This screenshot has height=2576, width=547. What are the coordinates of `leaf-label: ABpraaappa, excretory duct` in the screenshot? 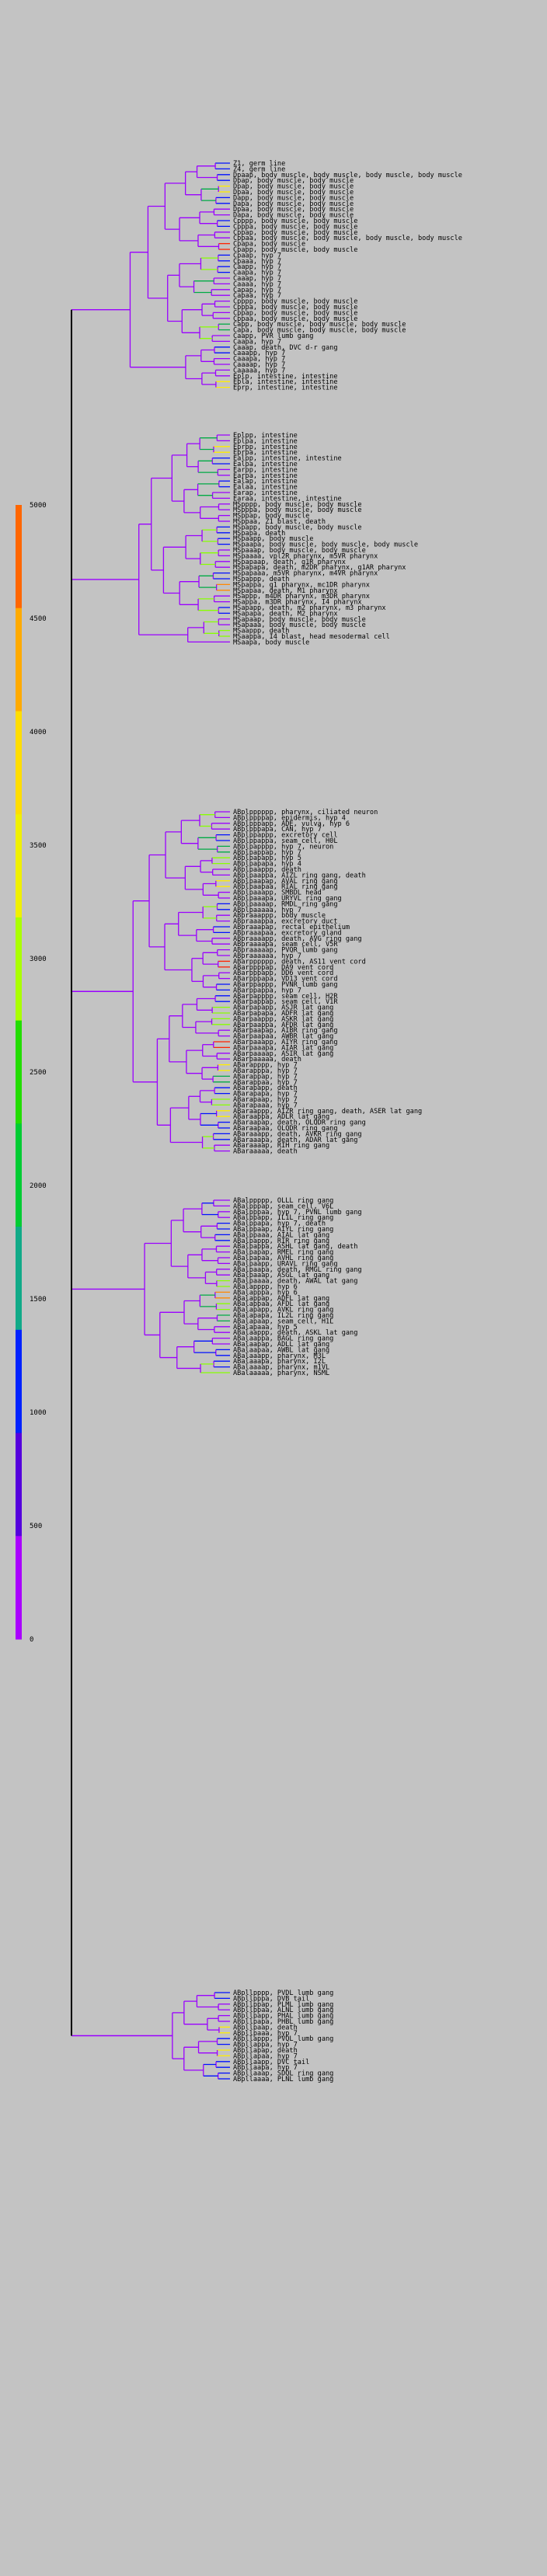 It's located at (286, 922).